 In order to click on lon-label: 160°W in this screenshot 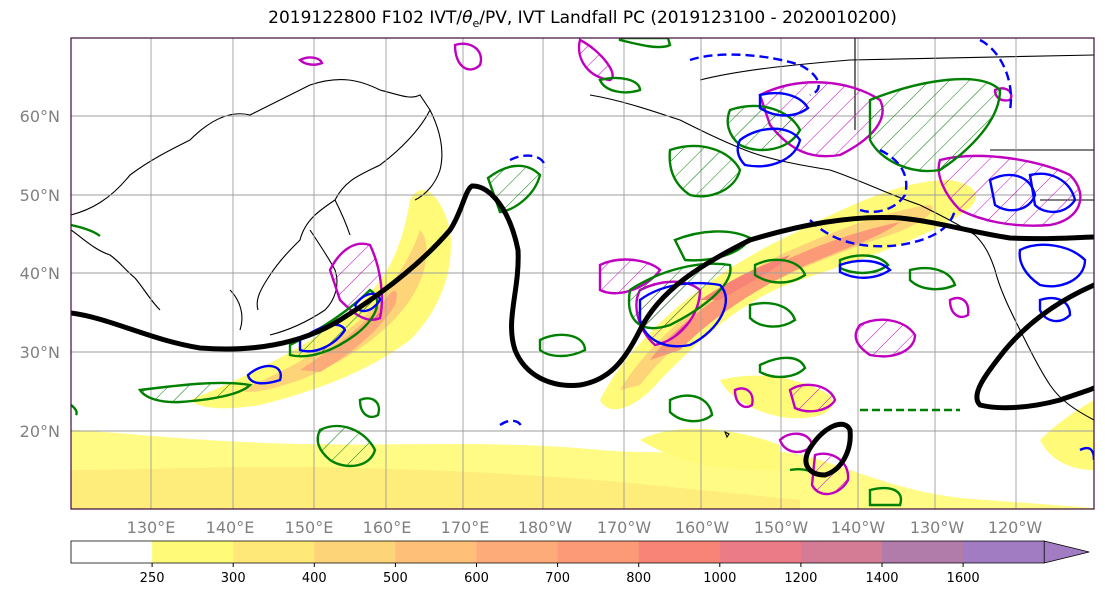, I will do `click(702, 527)`.